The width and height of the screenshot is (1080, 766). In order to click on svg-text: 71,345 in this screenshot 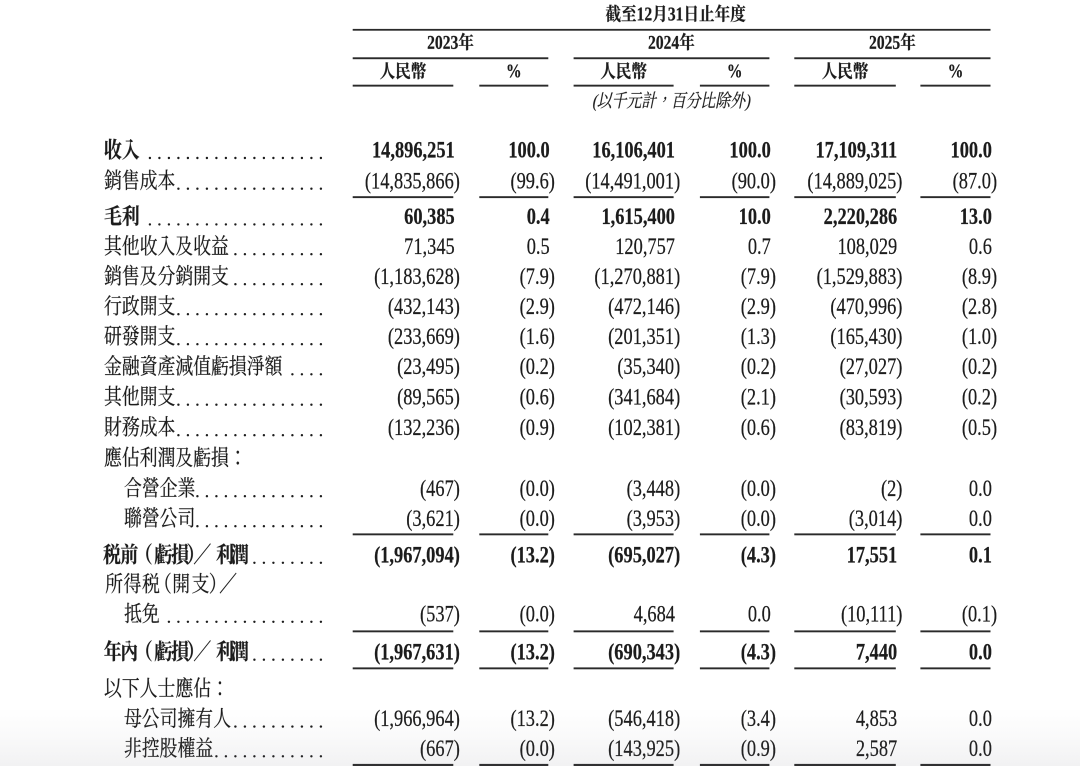, I will do `click(429, 246)`.